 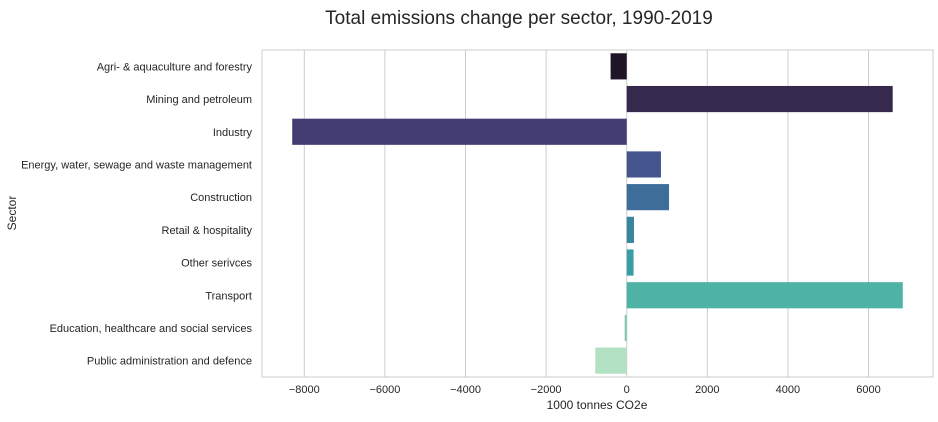 I want to click on y-tick-label: Construction, so click(x=221, y=198).